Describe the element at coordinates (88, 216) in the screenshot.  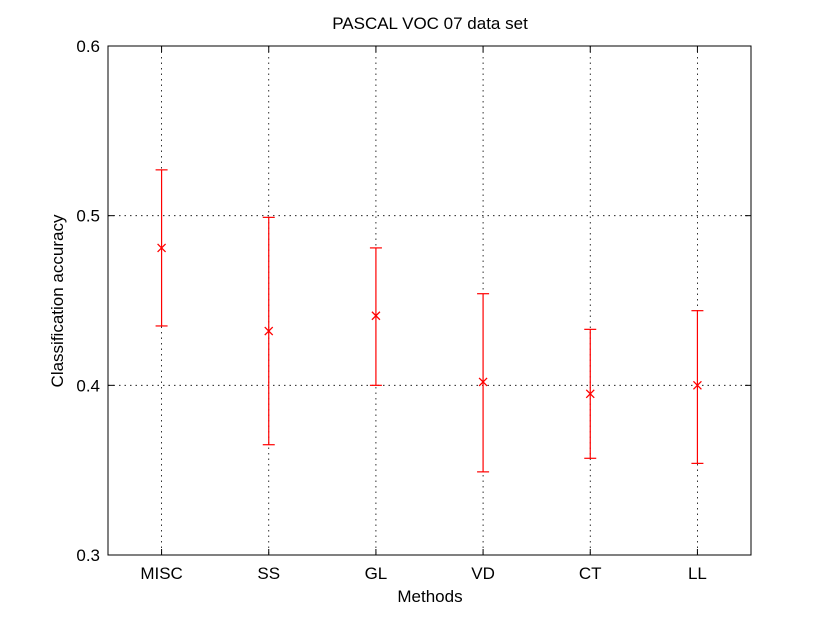
I see `y-tick-label: 0.5` at that location.